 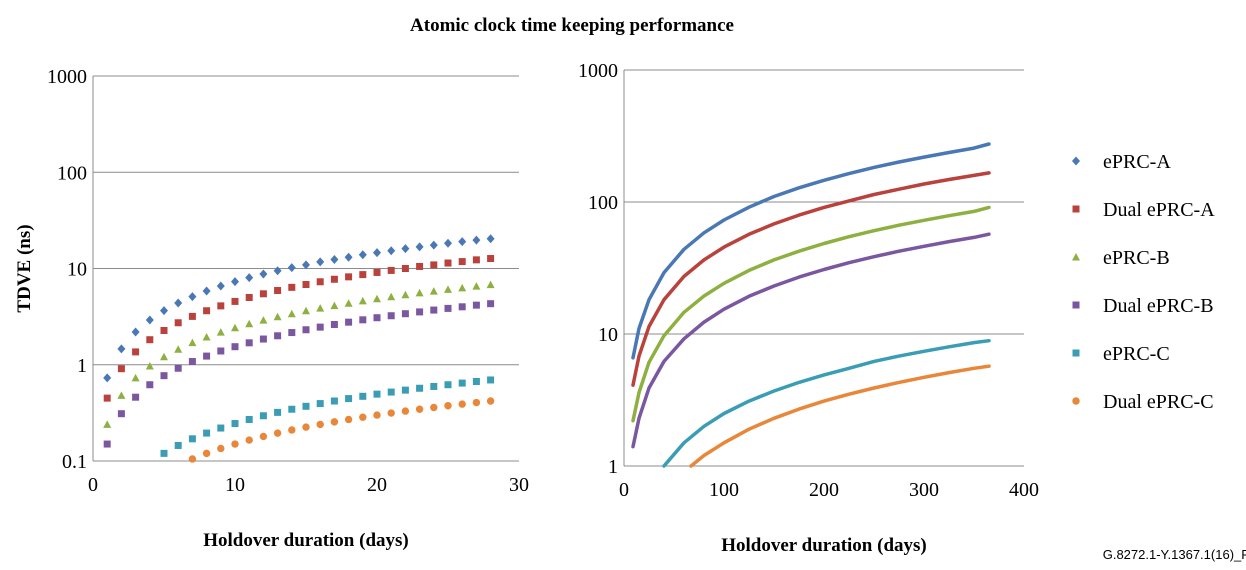 What do you see at coordinates (1158, 306) in the screenshot?
I see `legend-label-dual-eprc-b: Dual ePRC-B` at bounding box center [1158, 306].